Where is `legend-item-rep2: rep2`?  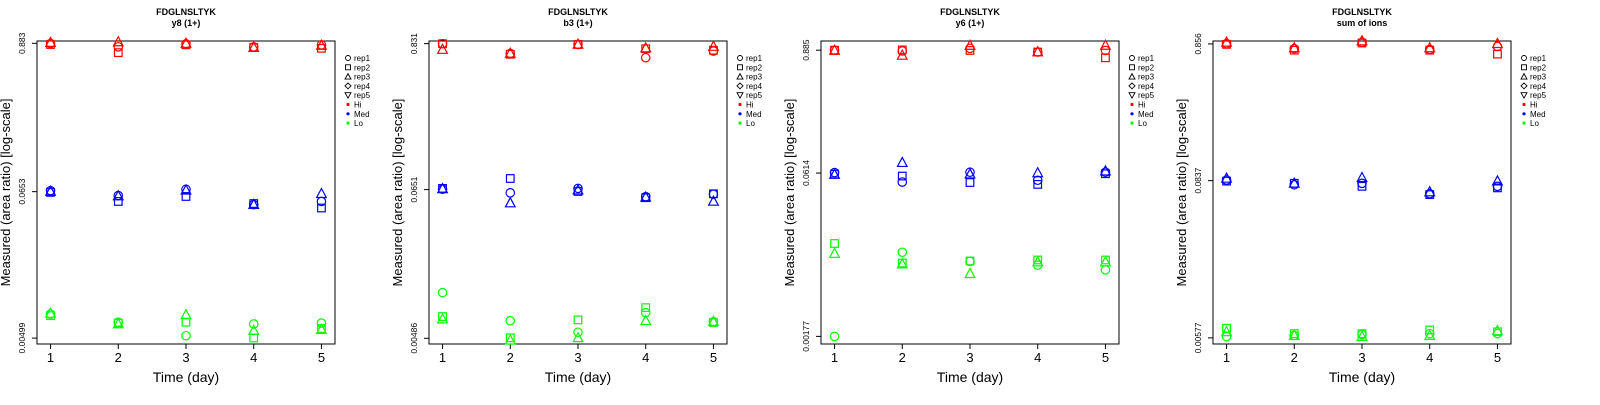
legend-item-rep2: rep2 is located at coordinates (358, 67).